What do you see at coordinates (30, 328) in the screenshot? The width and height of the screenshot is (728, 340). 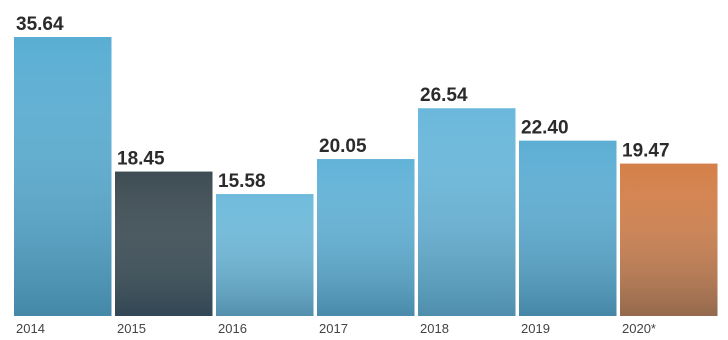 I see `x-tick-label: 2014` at bounding box center [30, 328].